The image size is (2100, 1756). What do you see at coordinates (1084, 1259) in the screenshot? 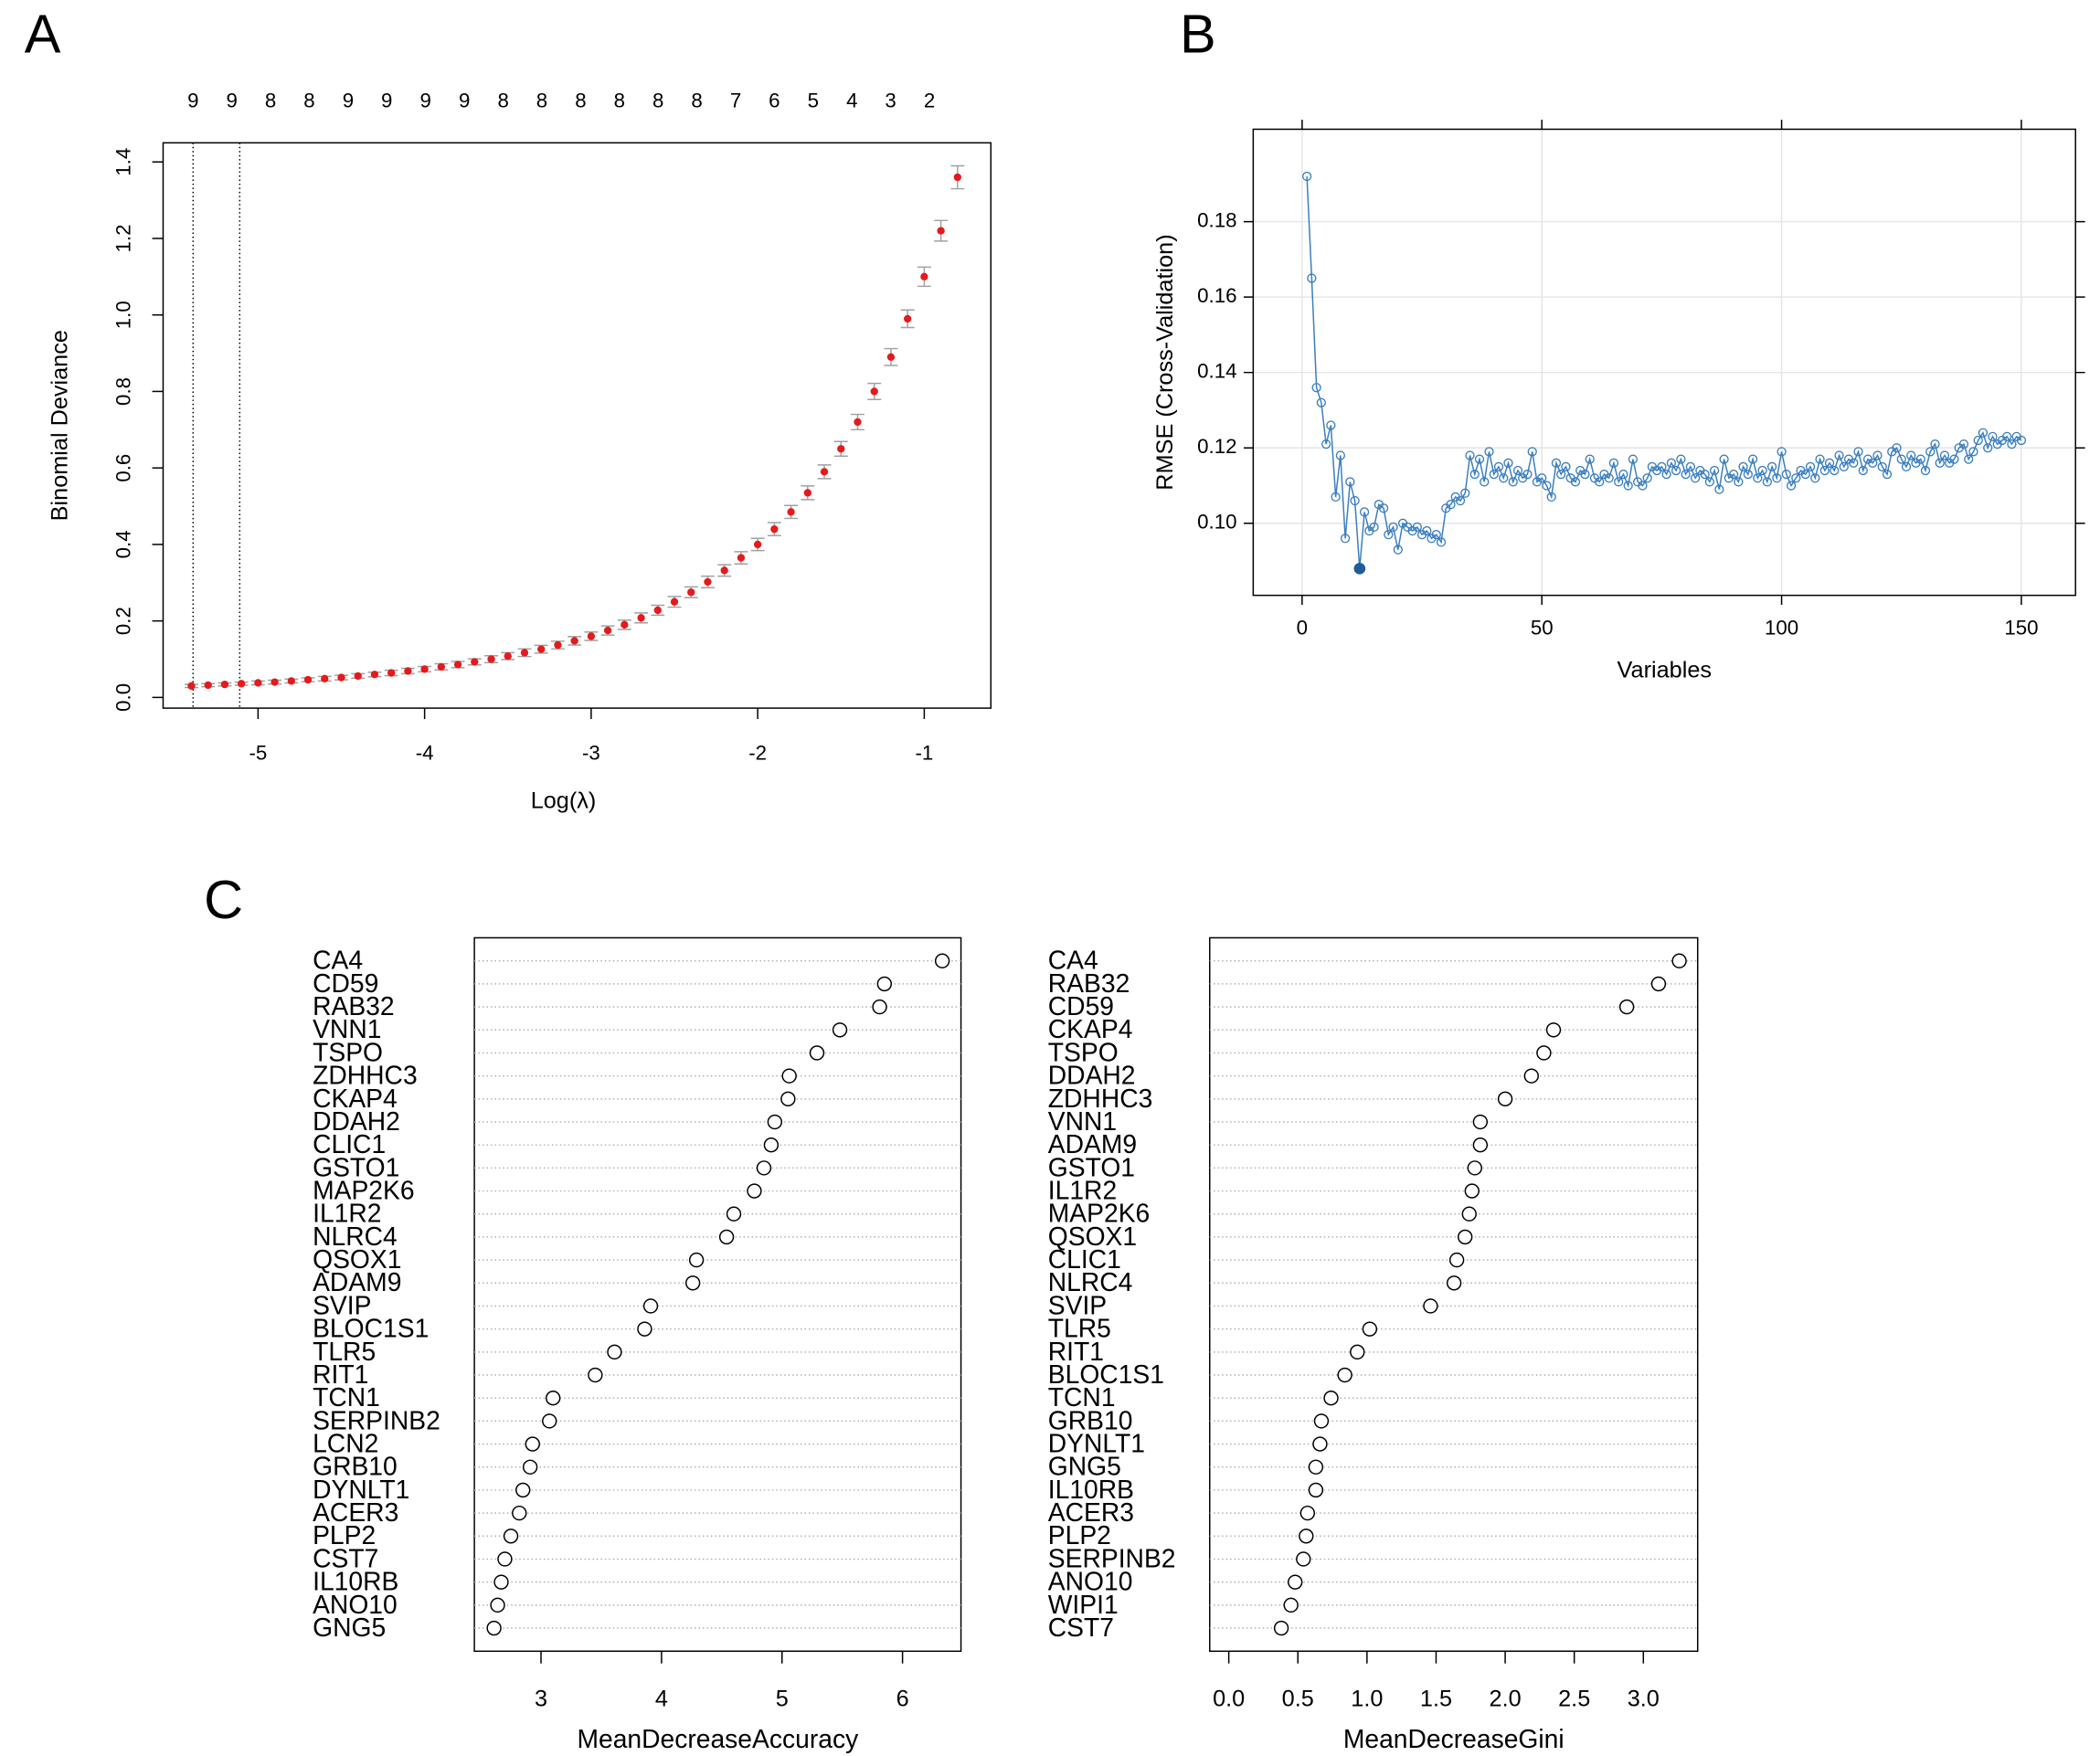
I see `category-label: CLIC1` at bounding box center [1084, 1259].